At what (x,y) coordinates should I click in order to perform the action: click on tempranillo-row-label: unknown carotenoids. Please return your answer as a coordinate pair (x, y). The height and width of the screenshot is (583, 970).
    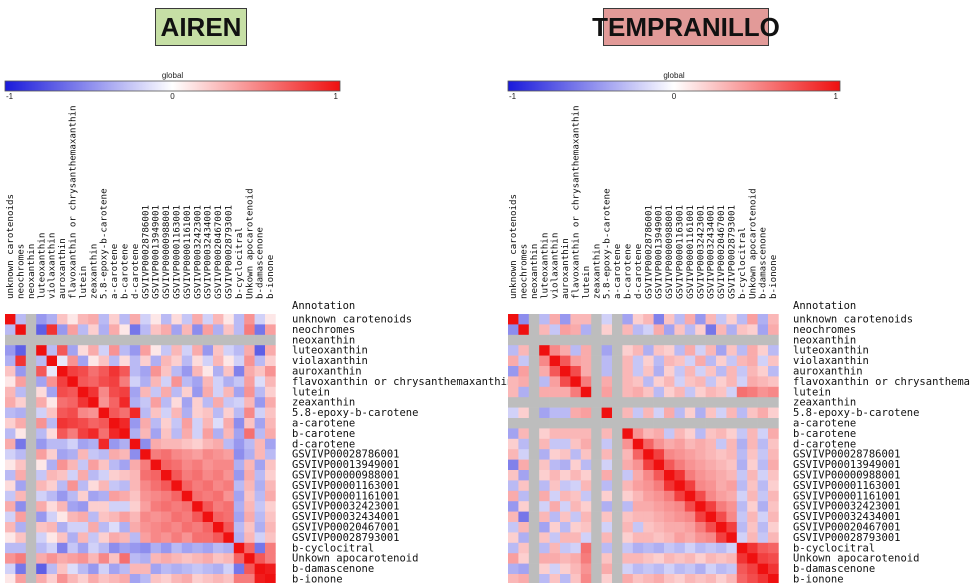
    Looking at the image, I should click on (853, 320).